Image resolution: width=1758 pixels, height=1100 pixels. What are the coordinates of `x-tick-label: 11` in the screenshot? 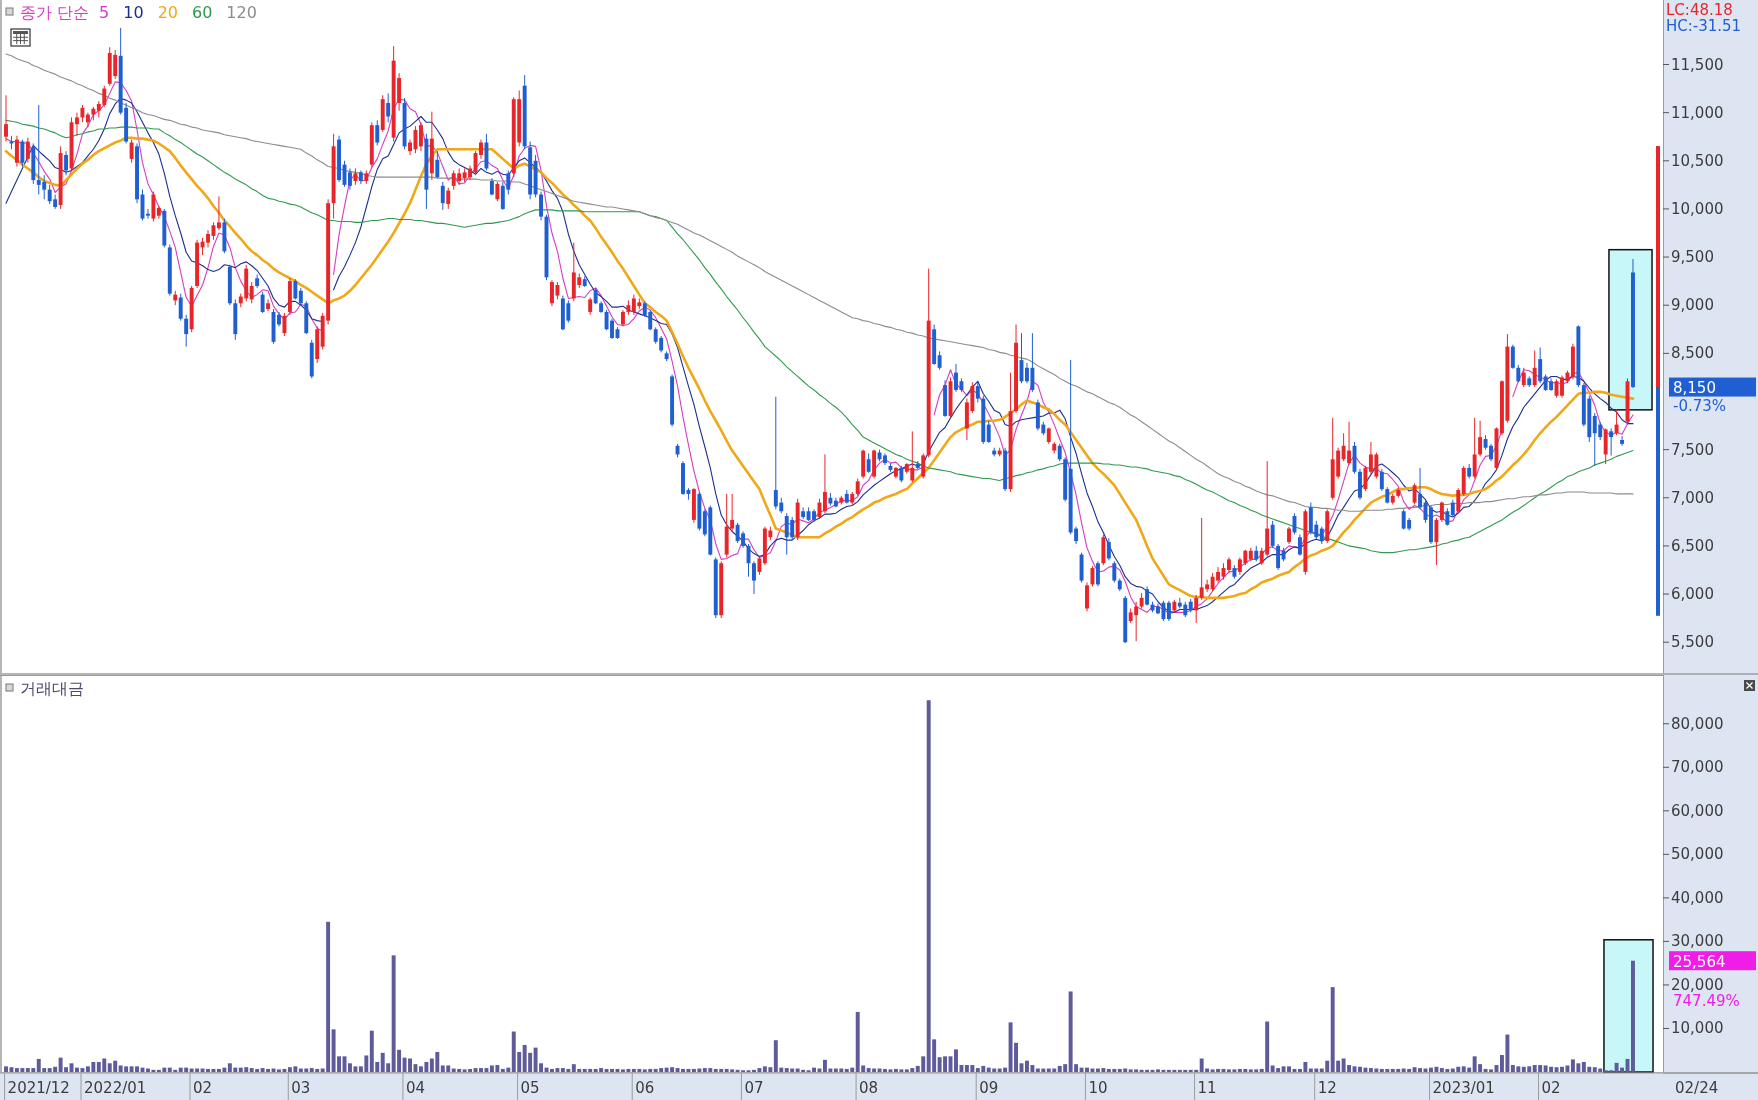 It's located at (1207, 1087).